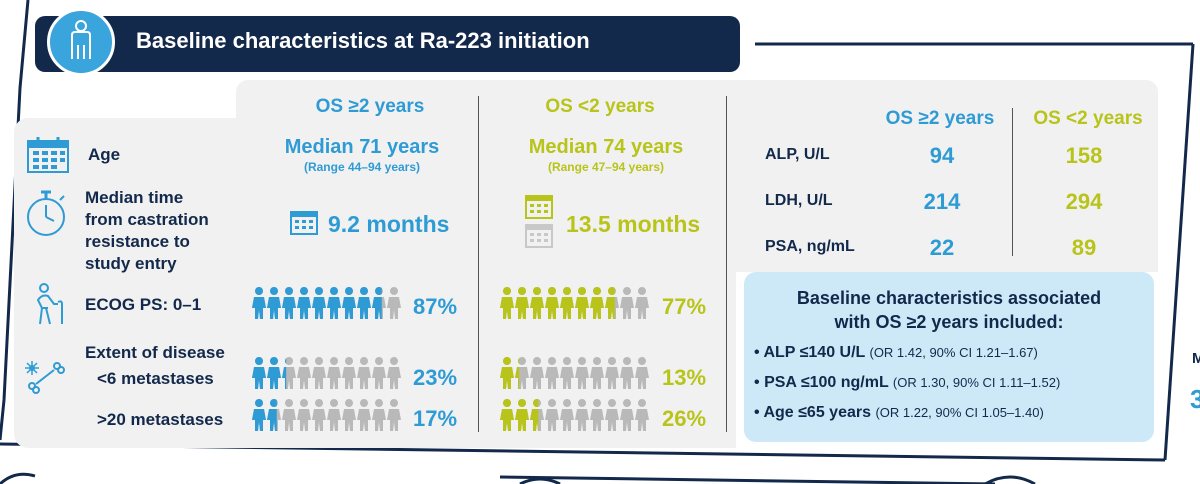 This screenshot has width=1200, height=484. Describe the element at coordinates (81, 42) in the screenshot. I see `header-icon-circle` at that location.